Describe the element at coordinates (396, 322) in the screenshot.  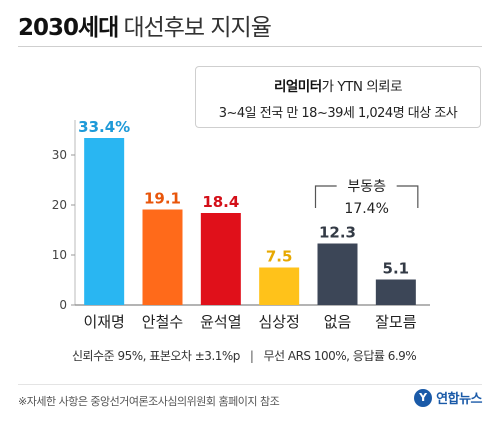
I see `category-label: 잘모름` at that location.